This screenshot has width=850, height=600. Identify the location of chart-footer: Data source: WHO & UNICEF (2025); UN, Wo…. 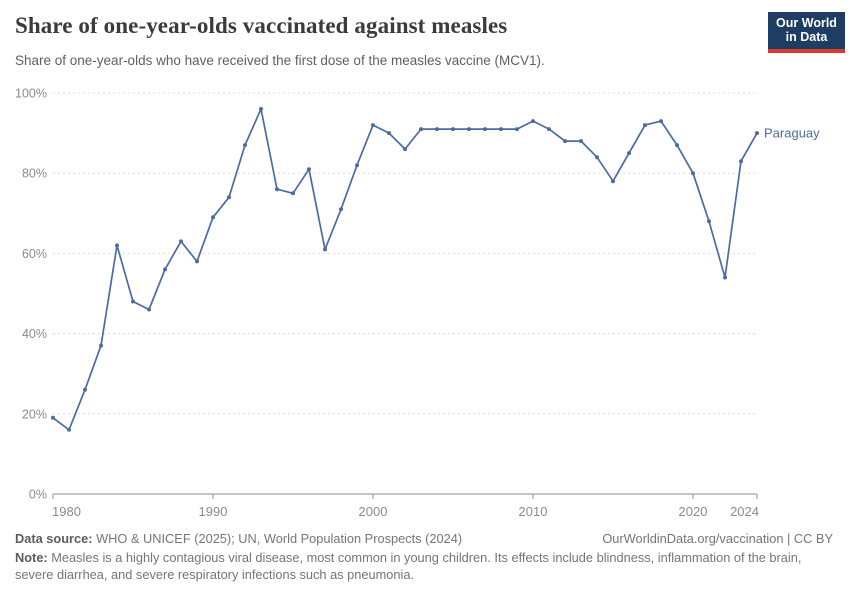
(425, 556).